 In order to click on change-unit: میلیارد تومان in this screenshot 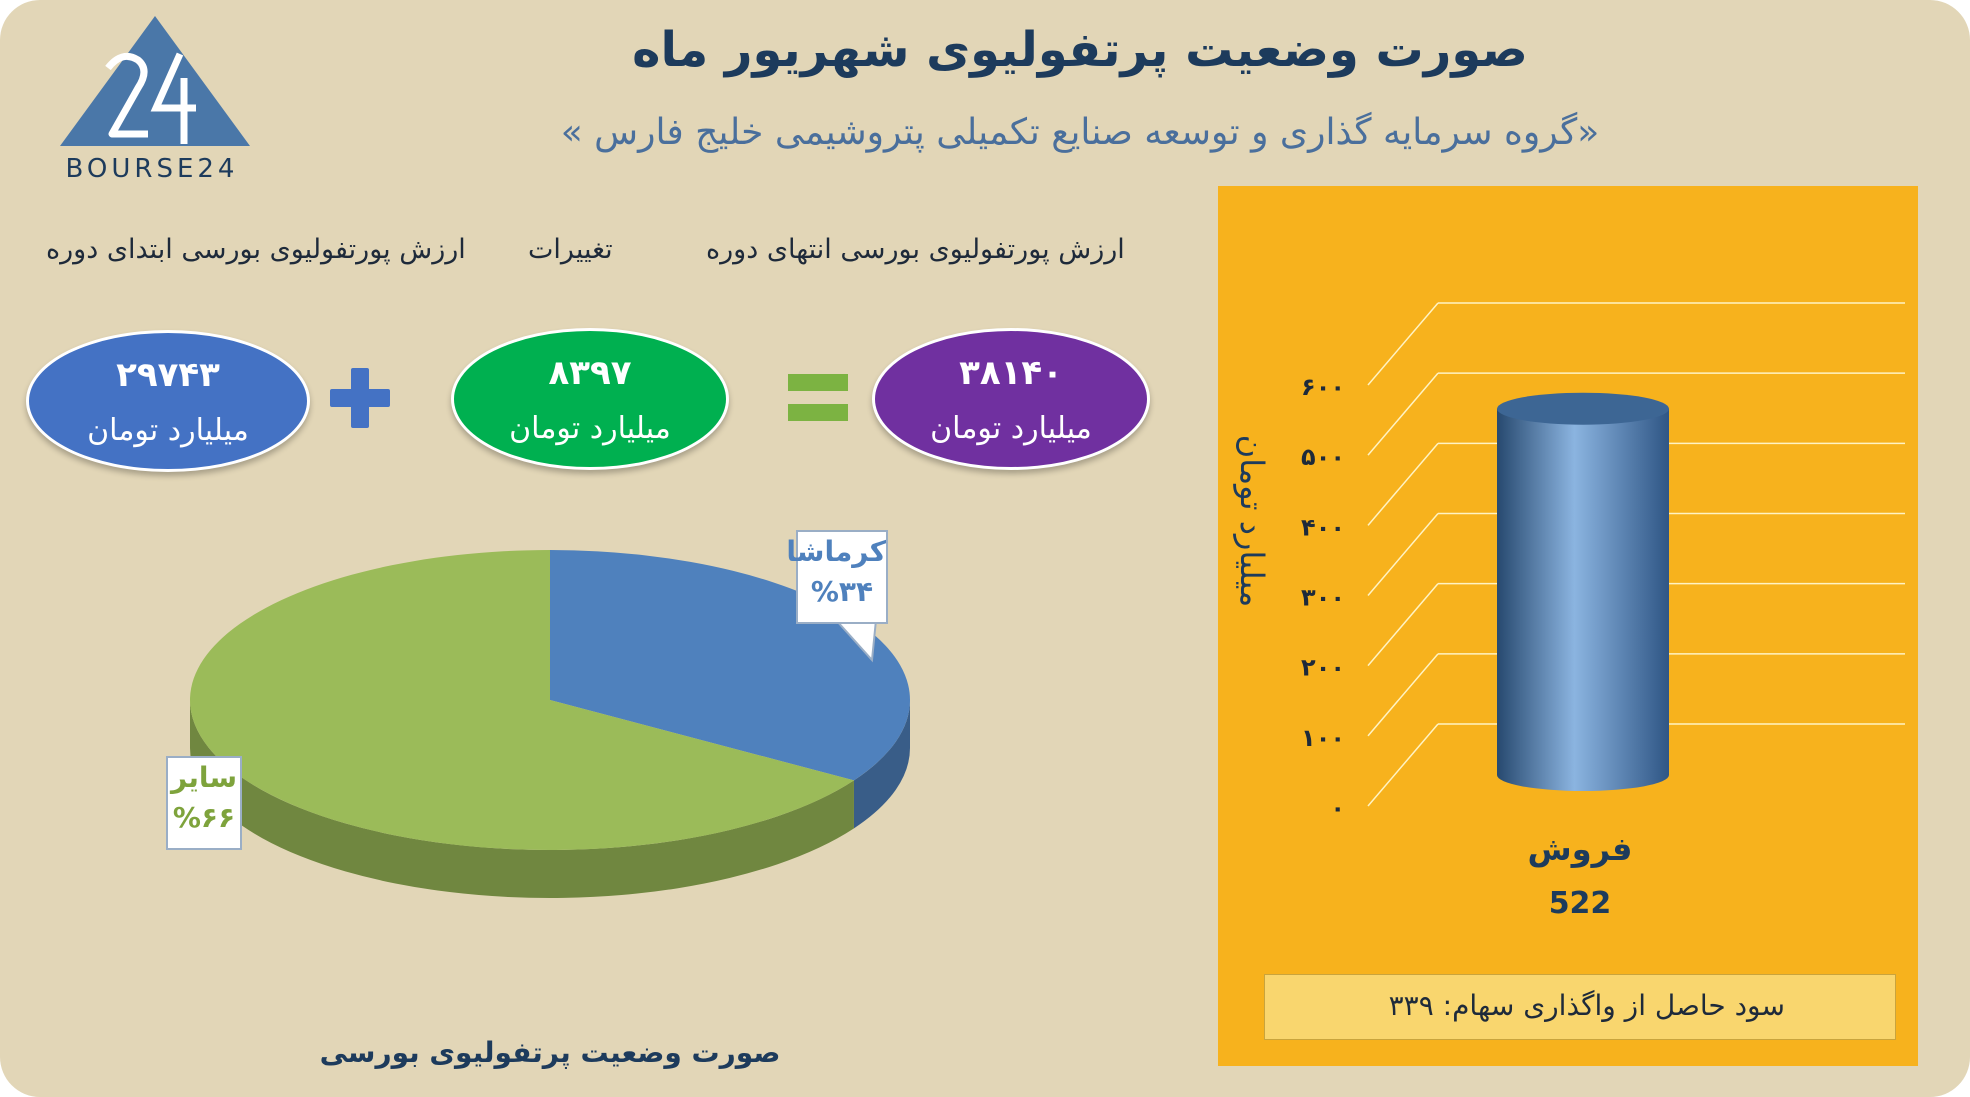, I will do `click(590, 428)`.